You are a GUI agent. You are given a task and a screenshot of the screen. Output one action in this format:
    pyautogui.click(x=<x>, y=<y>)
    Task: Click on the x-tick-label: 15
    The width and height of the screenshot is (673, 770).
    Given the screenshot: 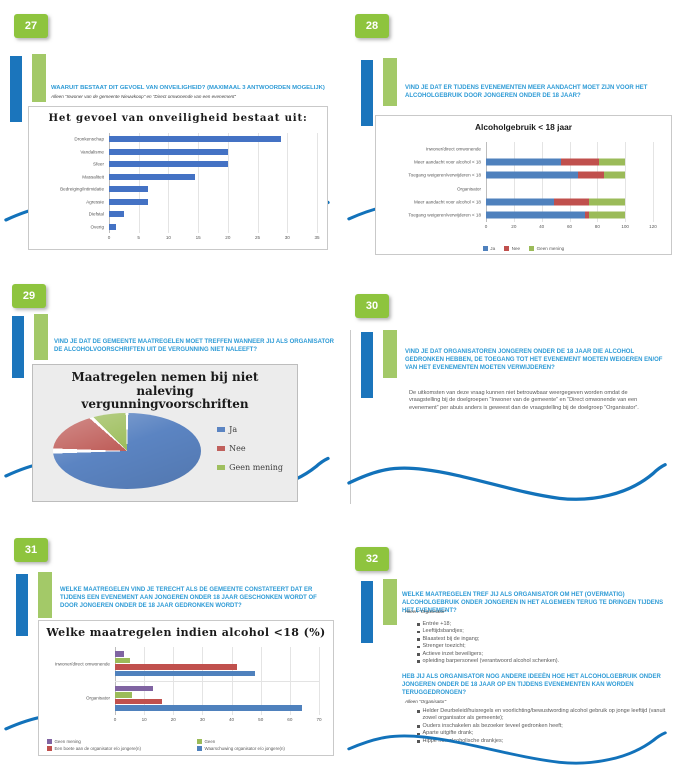 What is the action you would take?
    pyautogui.click(x=198, y=237)
    